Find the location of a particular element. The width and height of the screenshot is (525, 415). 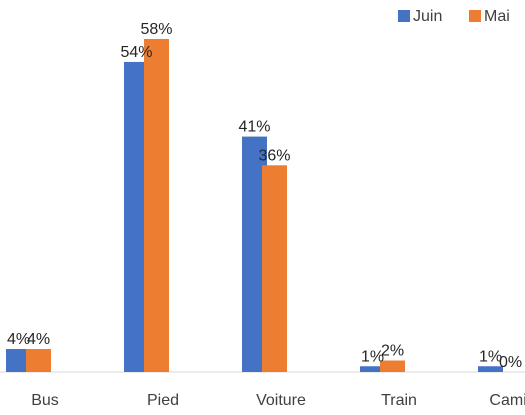

data-label-juin-voiture: 41% is located at coordinates (254, 127).